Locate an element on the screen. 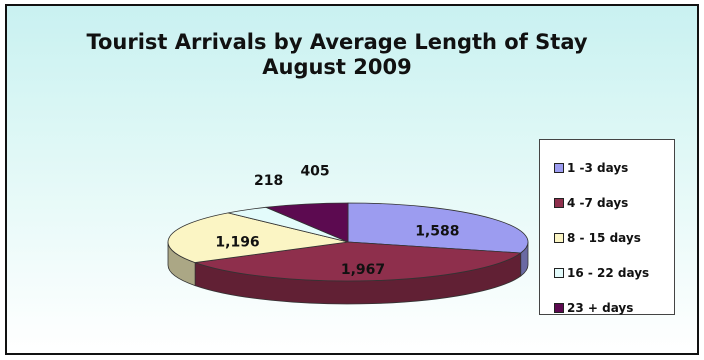 This screenshot has height=360, width=704. legend-item: 4 -7 days is located at coordinates (614, 202).